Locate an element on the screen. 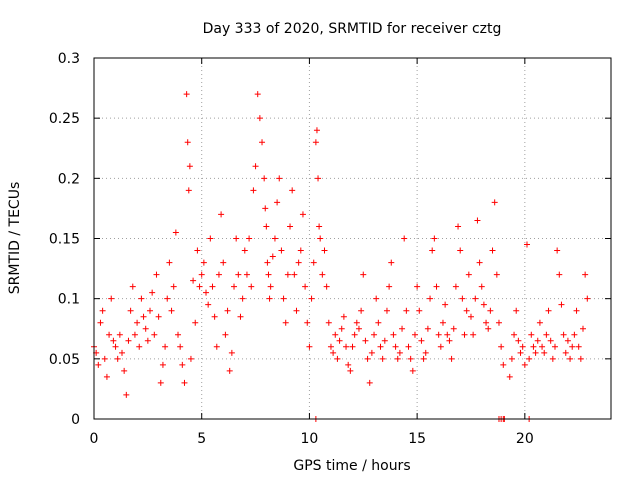  y-tick-label: 0.2 is located at coordinates (69, 179).